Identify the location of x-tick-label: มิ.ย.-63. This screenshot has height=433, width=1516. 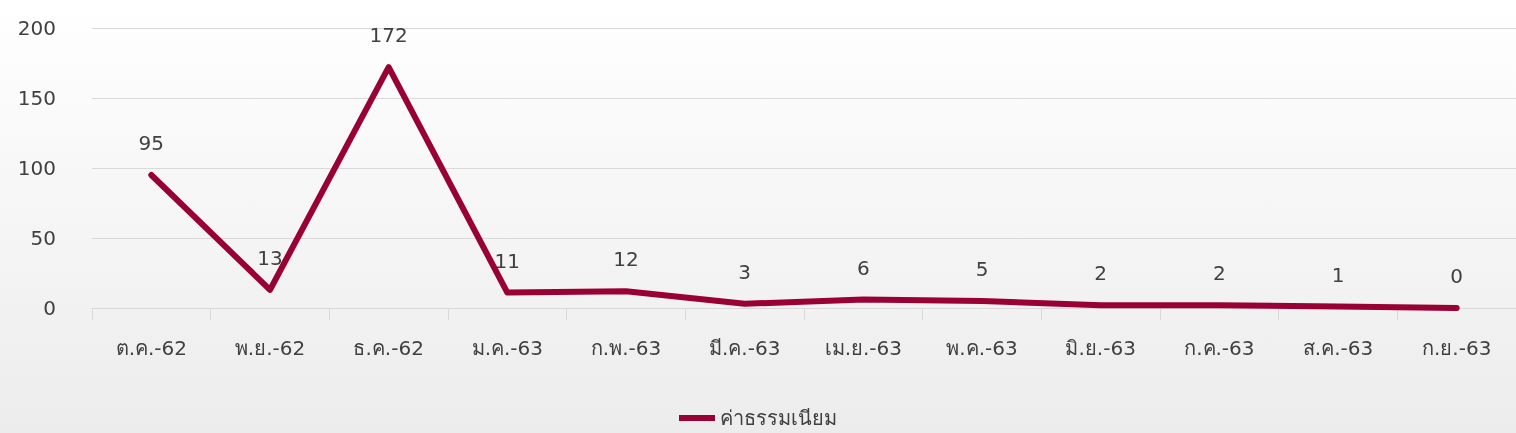
(1100, 348).